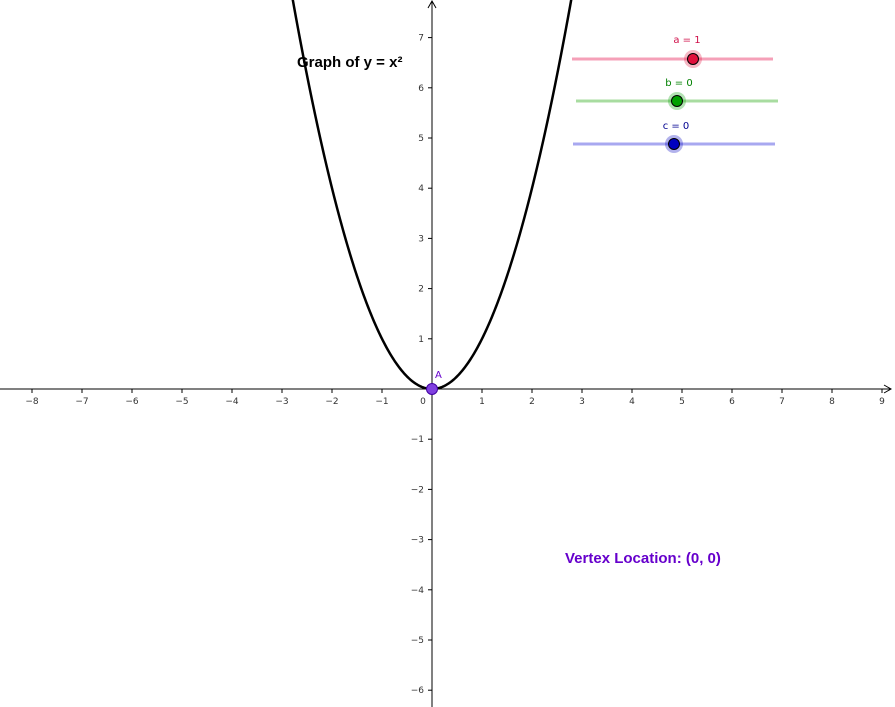 Image resolution: width=895 pixels, height=707 pixels. I want to click on x-tick-label: −4, so click(232, 402).